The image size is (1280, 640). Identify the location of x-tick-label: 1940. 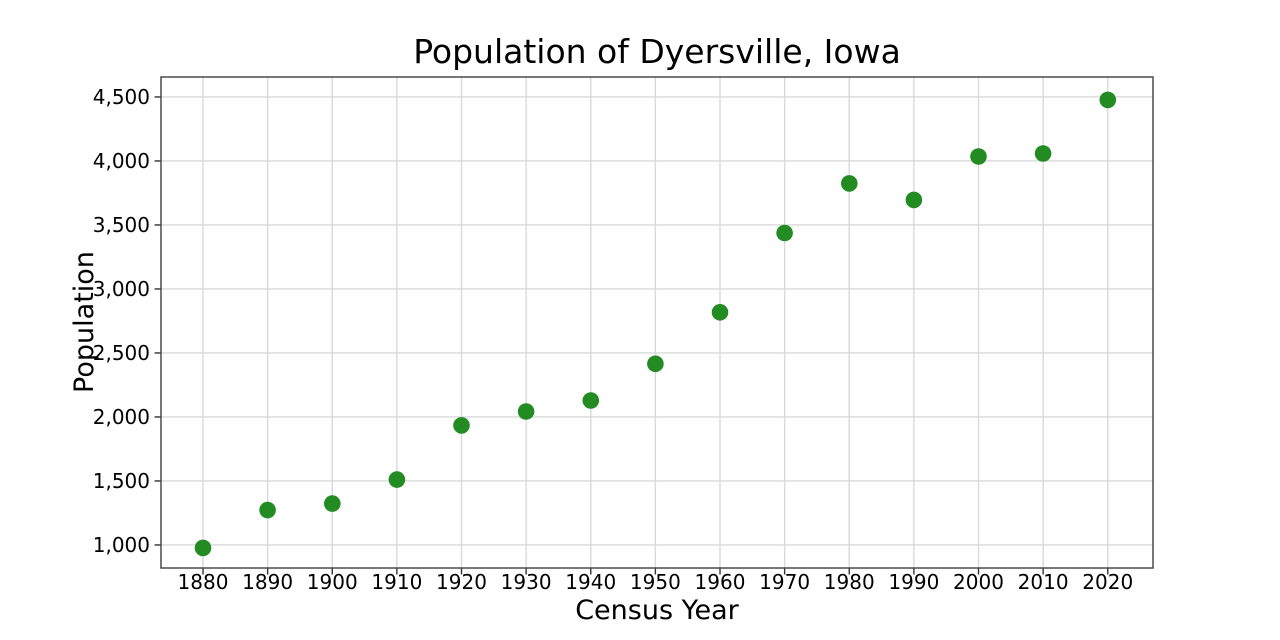
(590, 582).